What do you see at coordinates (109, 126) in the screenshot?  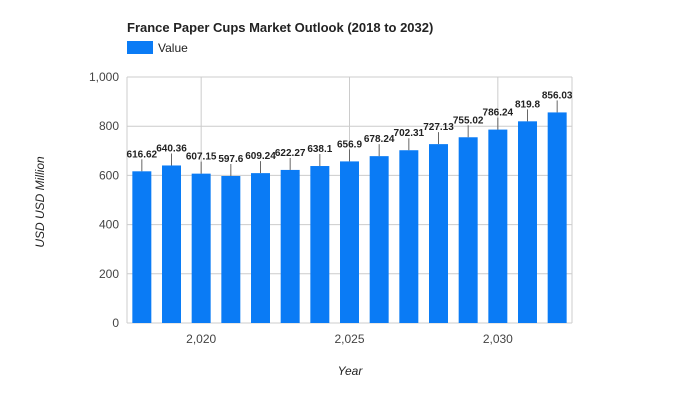 I see `y-tick-label: 800` at bounding box center [109, 126].